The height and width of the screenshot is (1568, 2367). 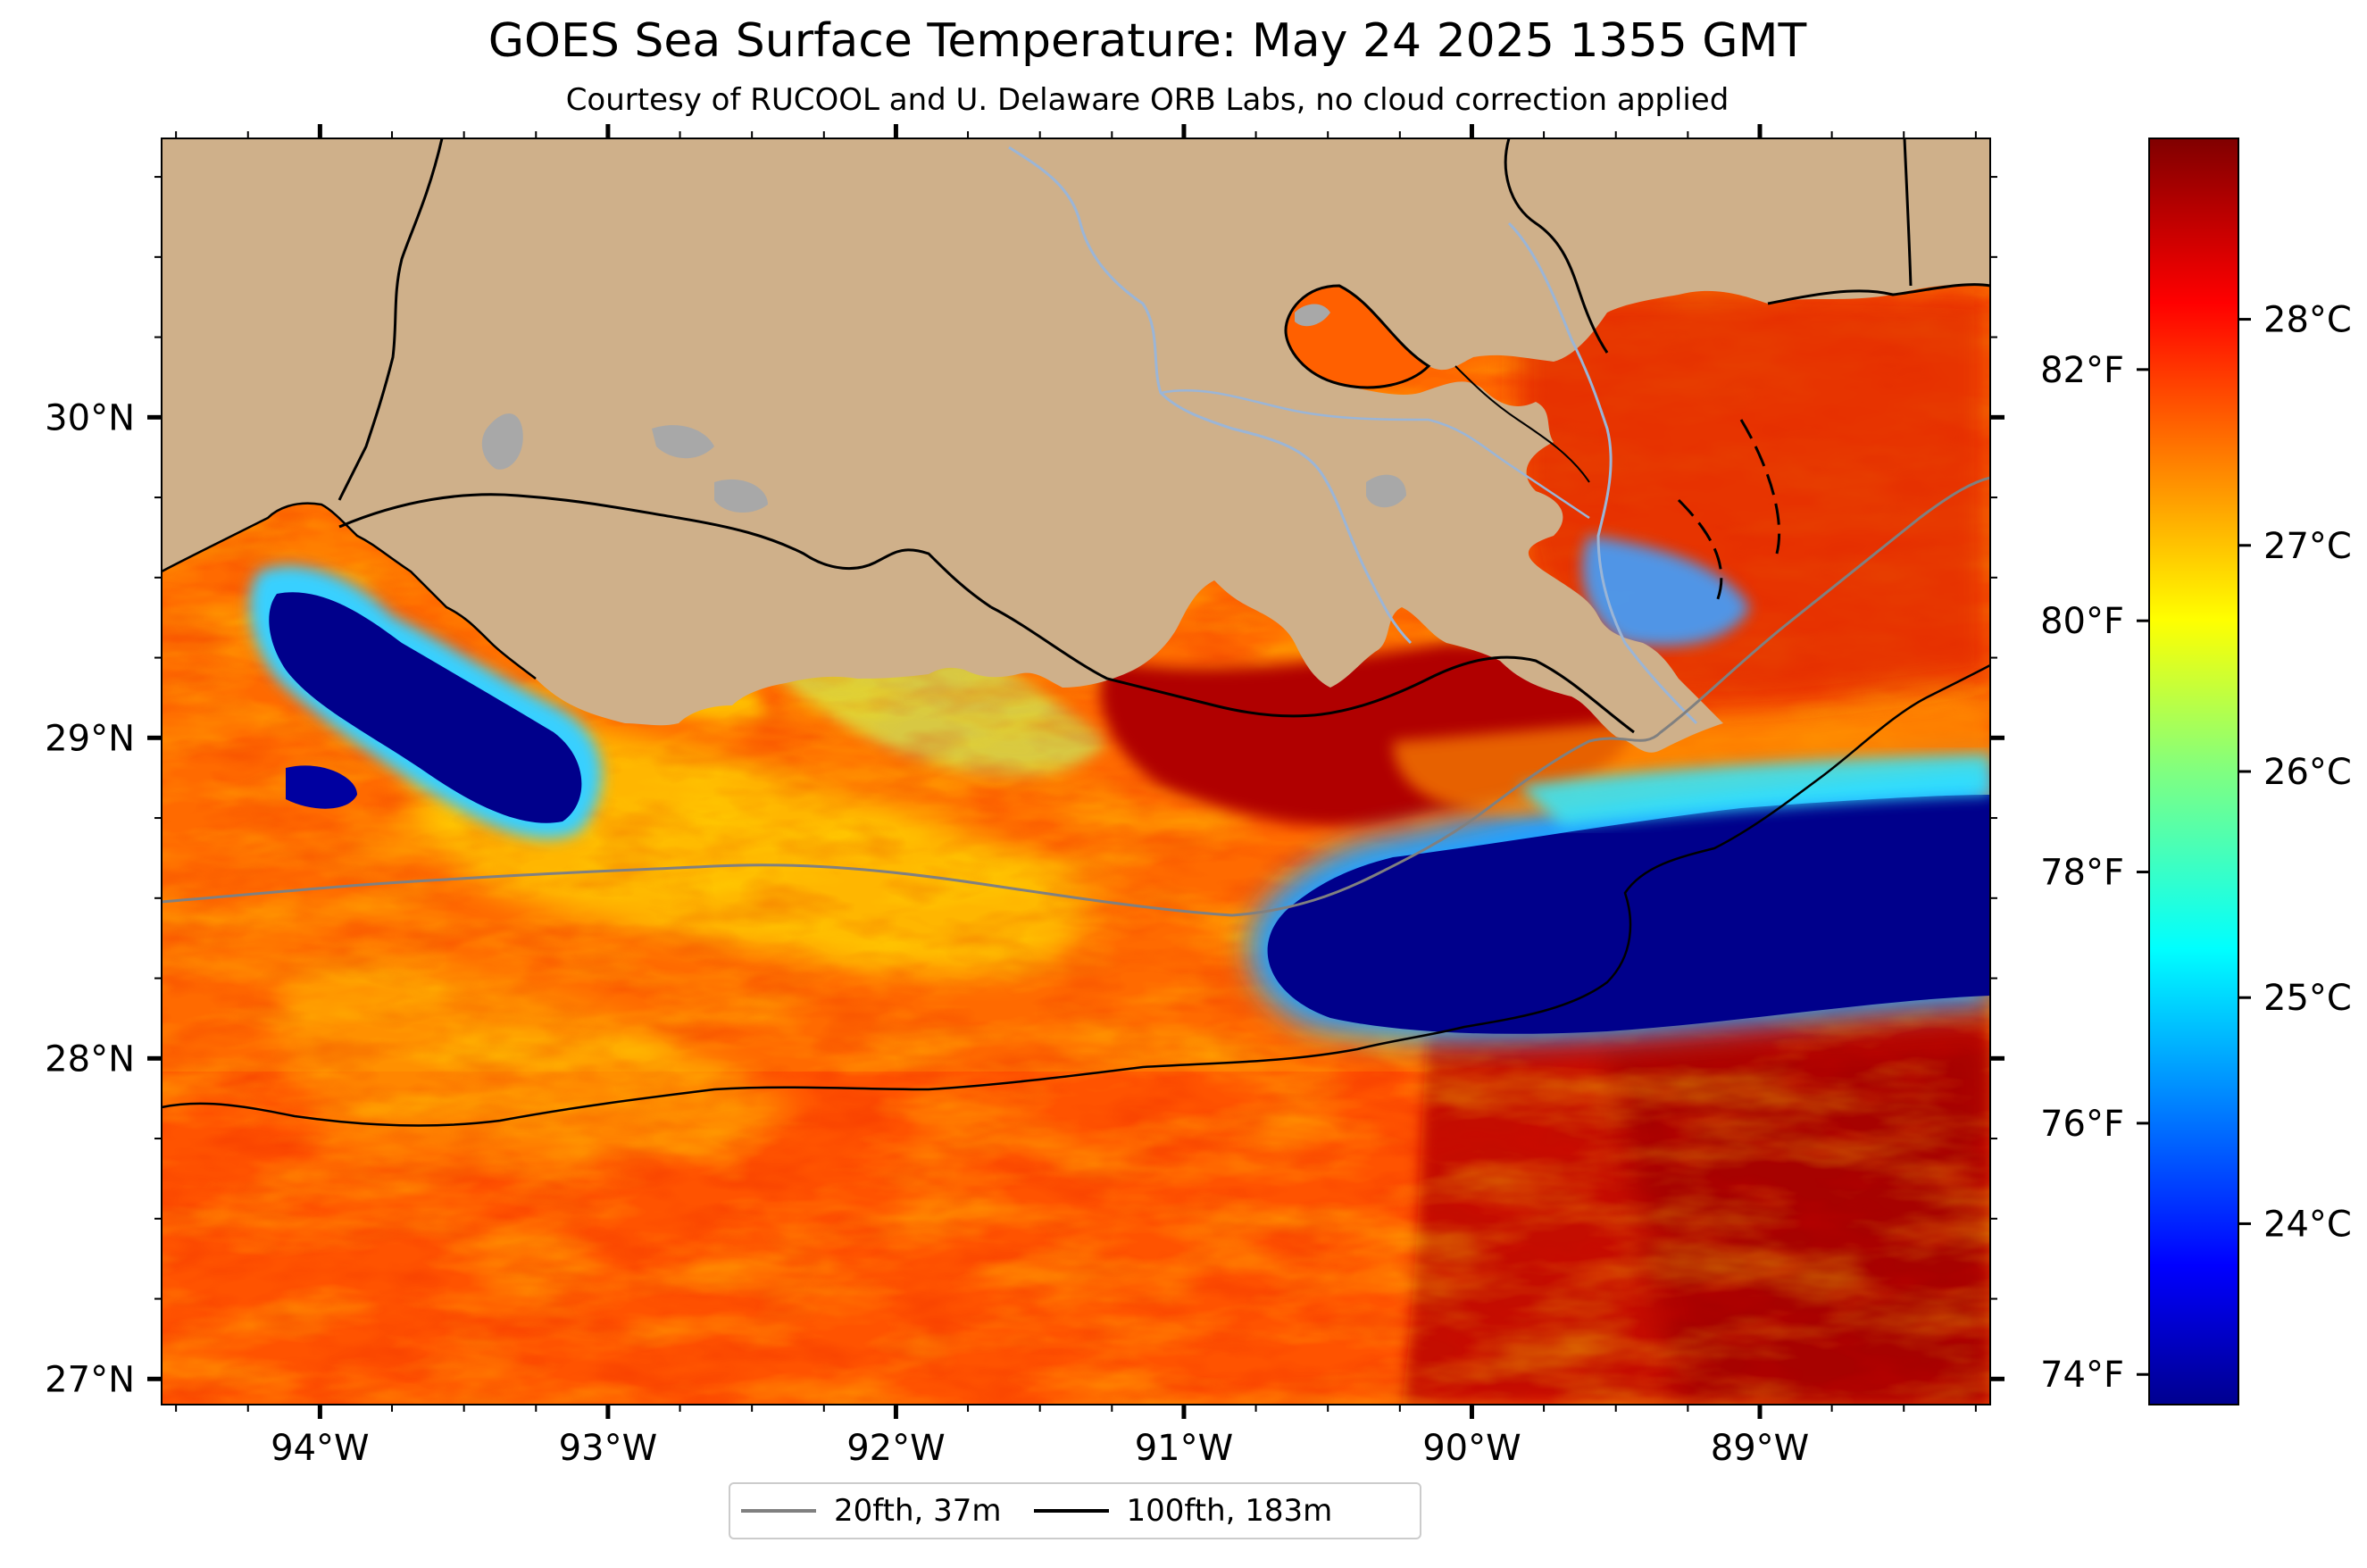 What do you see at coordinates (2307, 546) in the screenshot?
I see `colorbar-celsius-label: 27°C` at bounding box center [2307, 546].